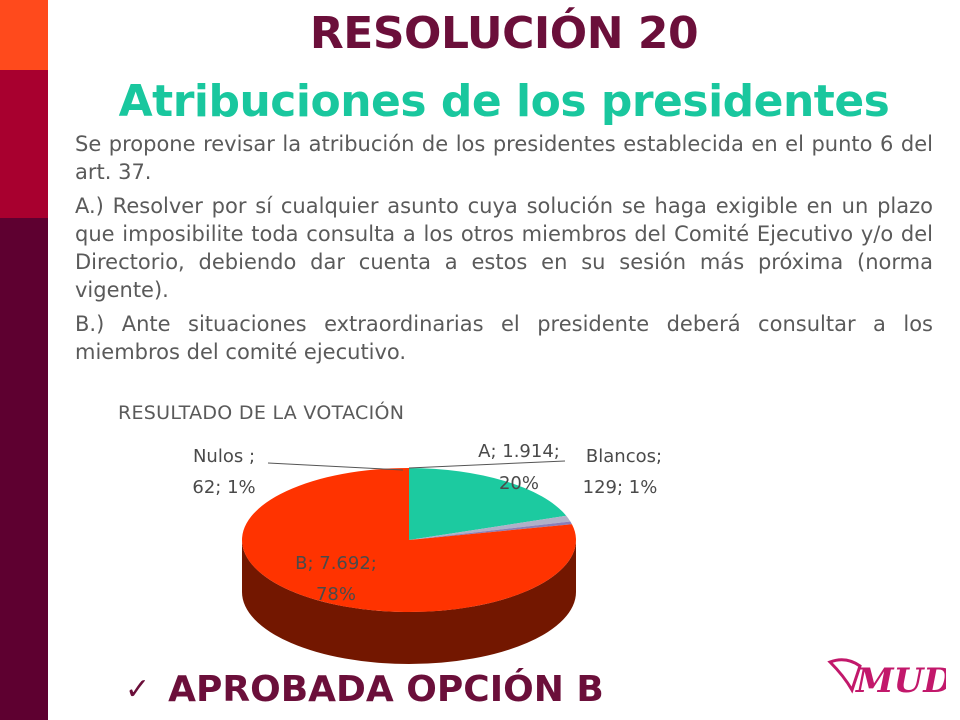 The width and height of the screenshot is (960, 720). What do you see at coordinates (620, 487) in the screenshot?
I see `label-blancos-value: 129; 1%` at bounding box center [620, 487].